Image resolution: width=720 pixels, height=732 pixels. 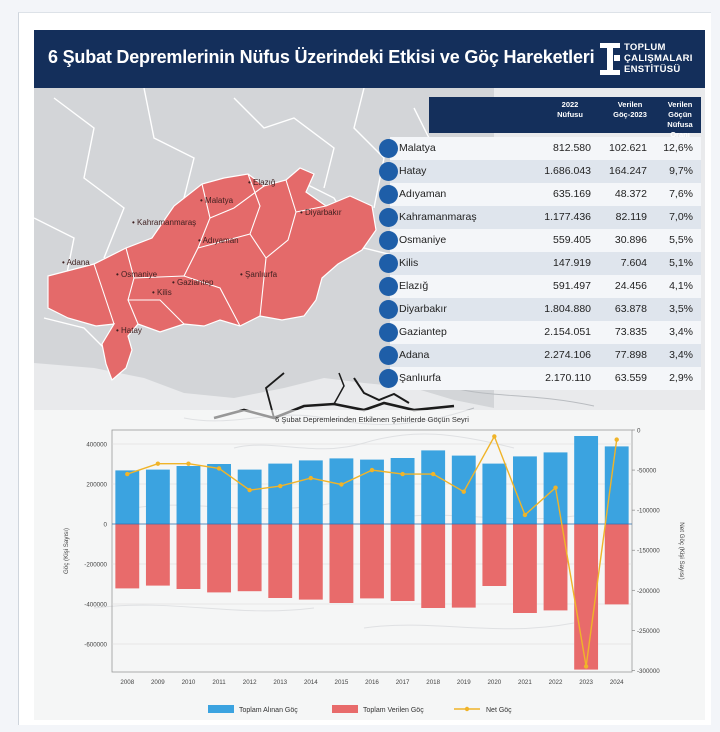 I want to click on column-header-migration: Verilen Göç-2023, so click(x=630, y=109).